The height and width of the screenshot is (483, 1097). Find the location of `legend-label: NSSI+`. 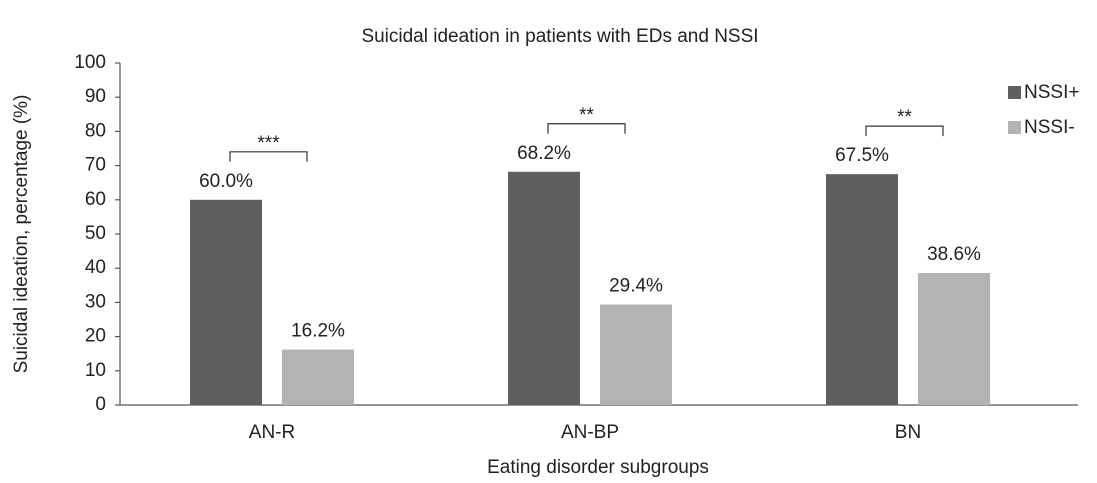

legend-label: NSSI+ is located at coordinates (1051, 92).